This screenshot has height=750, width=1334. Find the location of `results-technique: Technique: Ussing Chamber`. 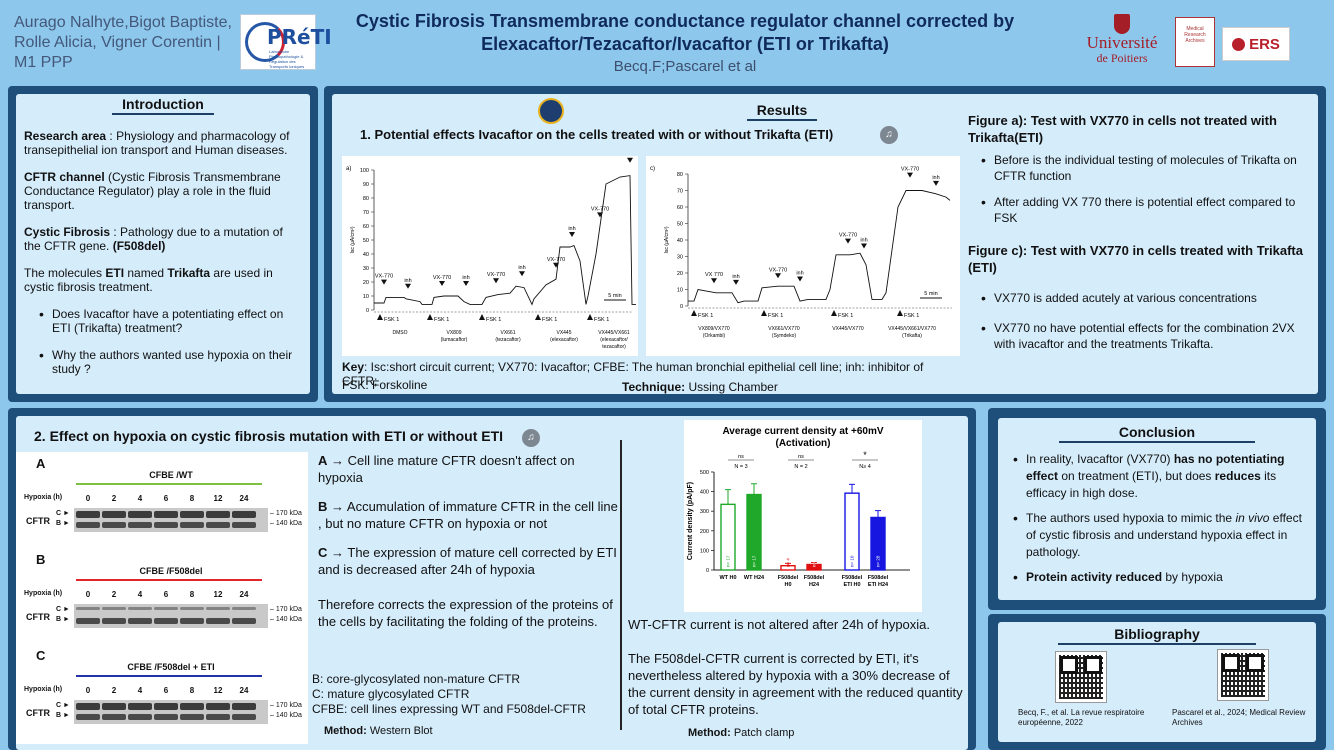

results-technique: Technique: Ussing Chamber is located at coordinates (700, 387).